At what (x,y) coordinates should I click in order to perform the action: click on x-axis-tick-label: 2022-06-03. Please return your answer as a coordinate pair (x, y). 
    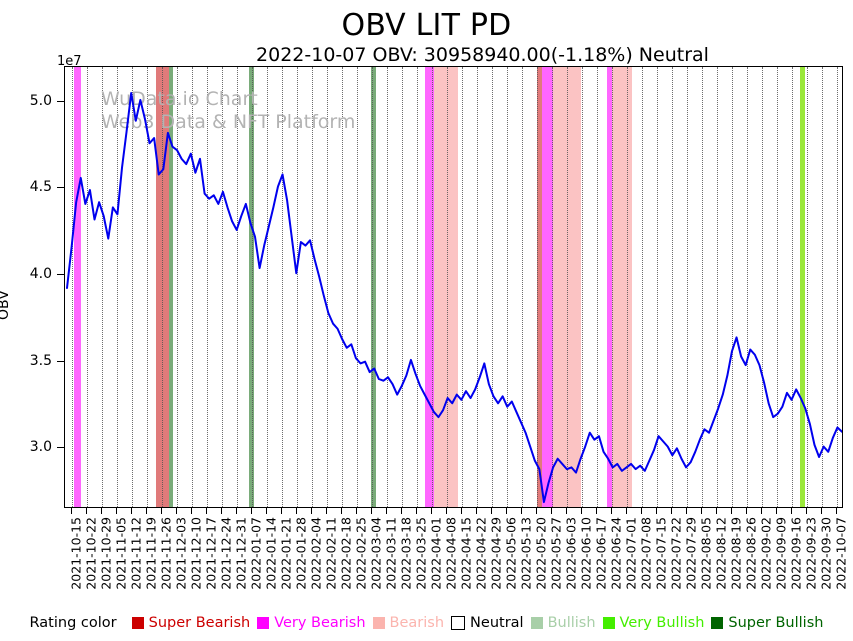
    Looking at the image, I should click on (571, 553).